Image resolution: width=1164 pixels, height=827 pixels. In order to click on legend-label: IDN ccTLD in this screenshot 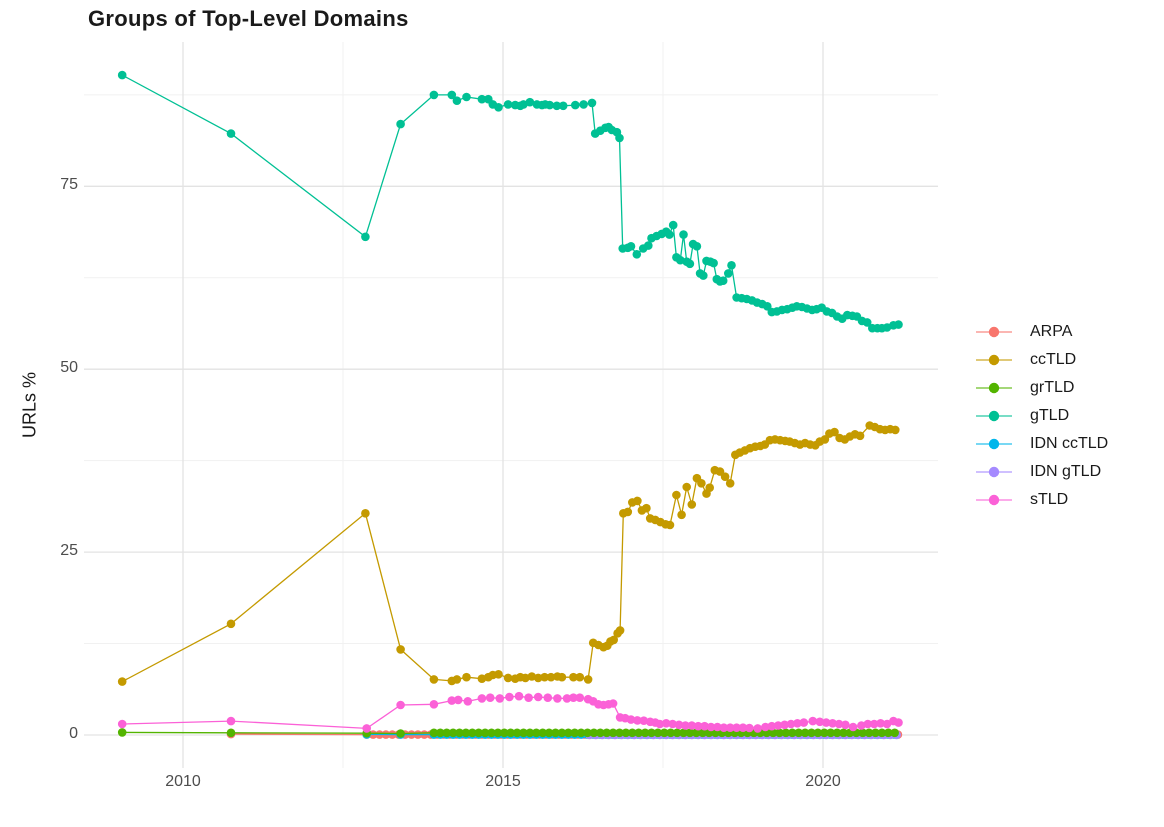, I will do `click(1069, 443)`.